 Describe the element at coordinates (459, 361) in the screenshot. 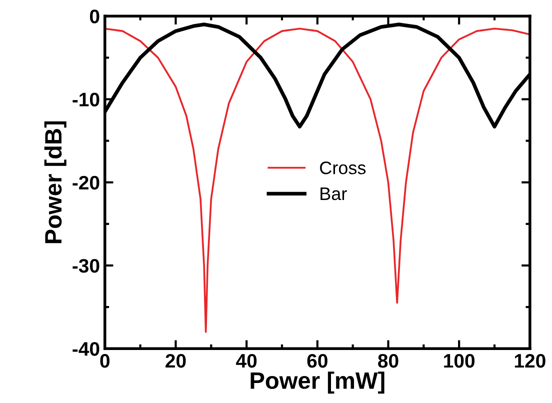

I see `x-tick-label: 100` at that location.